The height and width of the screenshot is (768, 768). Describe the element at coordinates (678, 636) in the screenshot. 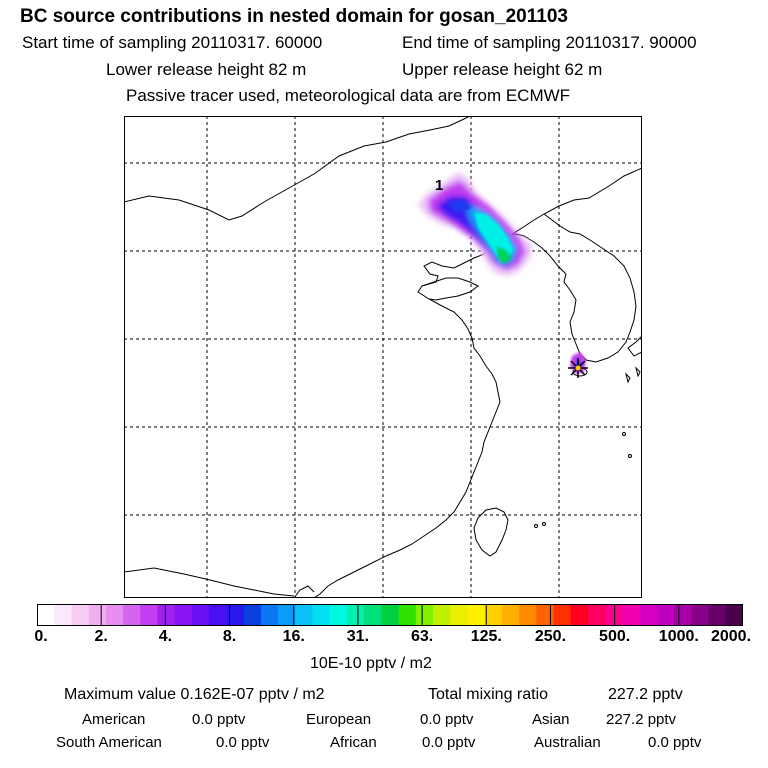

I see `colorbar-tick-label: 1000.` at that location.